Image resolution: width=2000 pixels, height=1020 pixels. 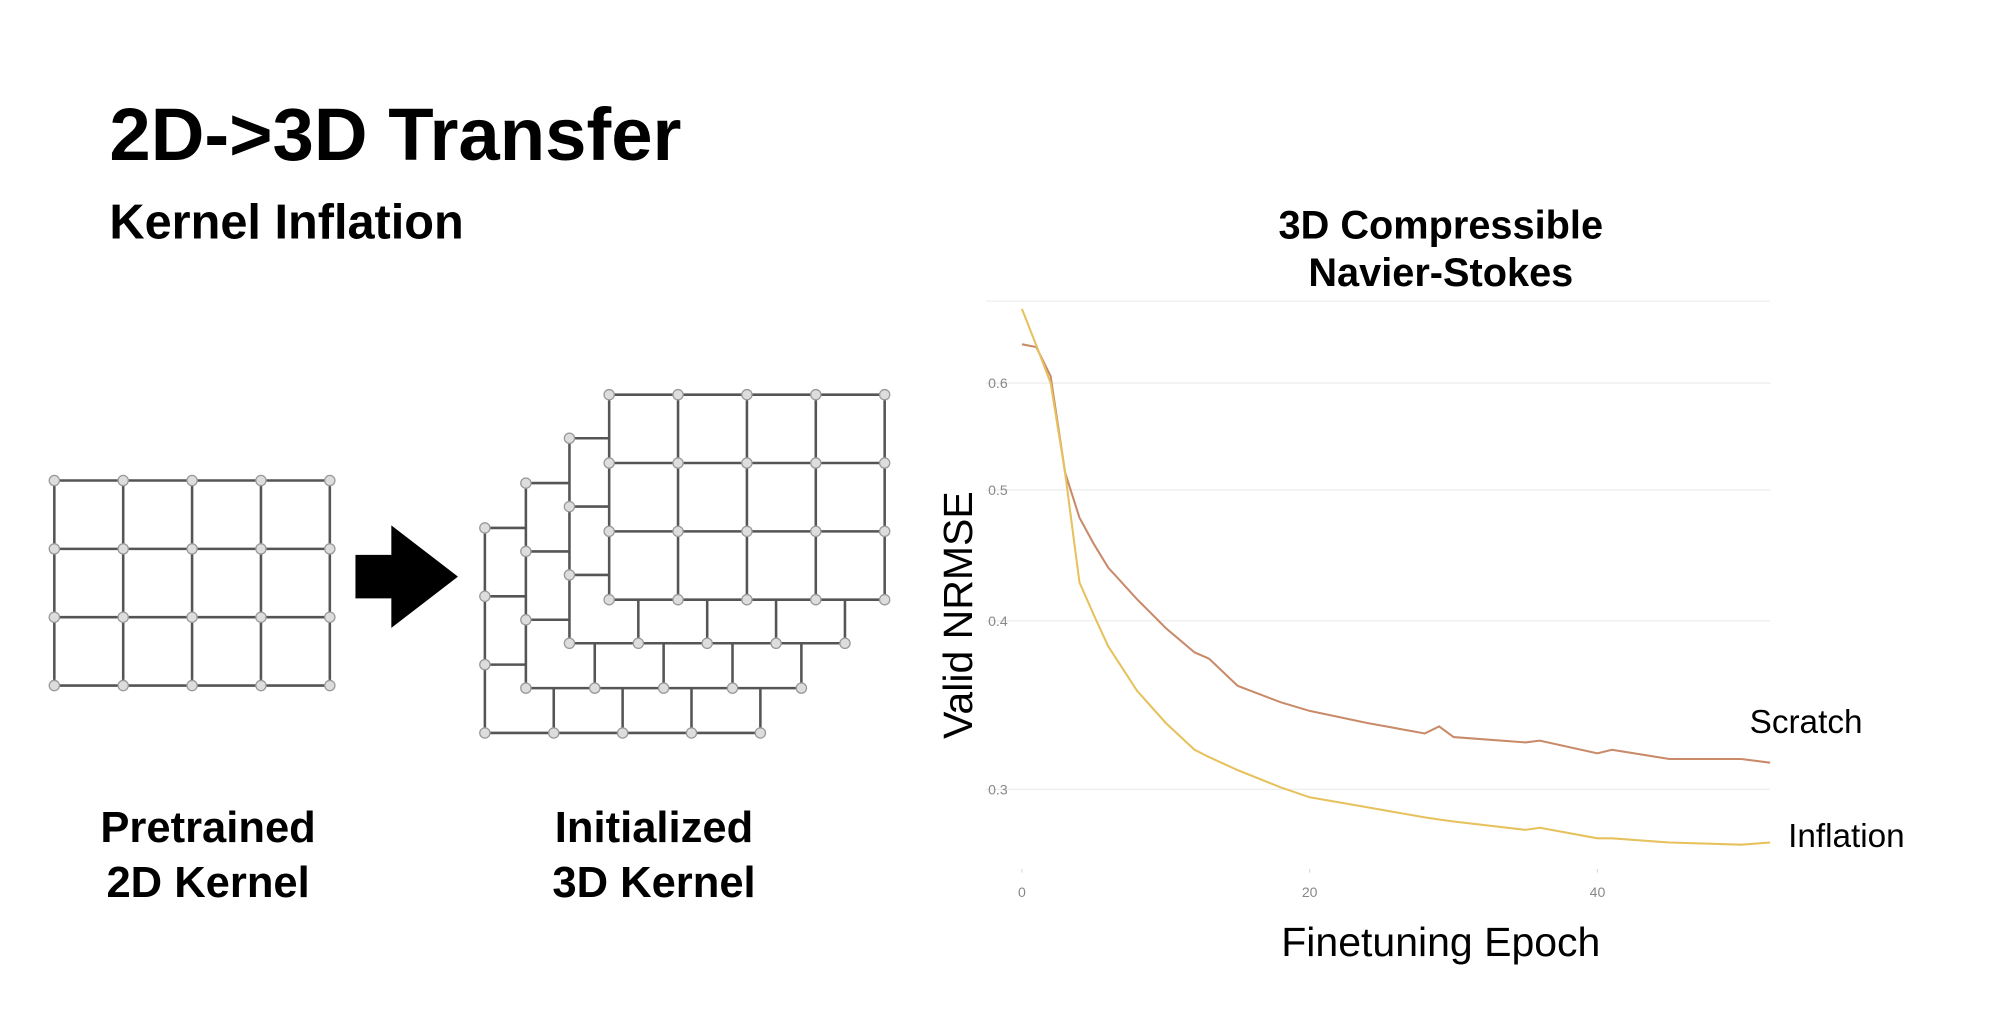 I want to click on series-label: Inflation, so click(x=1846, y=836).